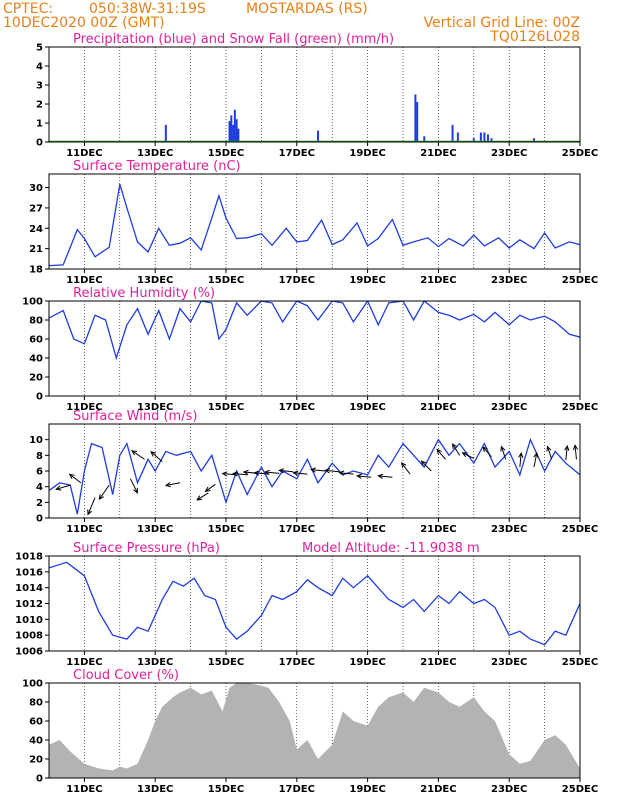  Describe the element at coordinates (32, 684) in the screenshot. I see `y-tick-label: 100` at that location.